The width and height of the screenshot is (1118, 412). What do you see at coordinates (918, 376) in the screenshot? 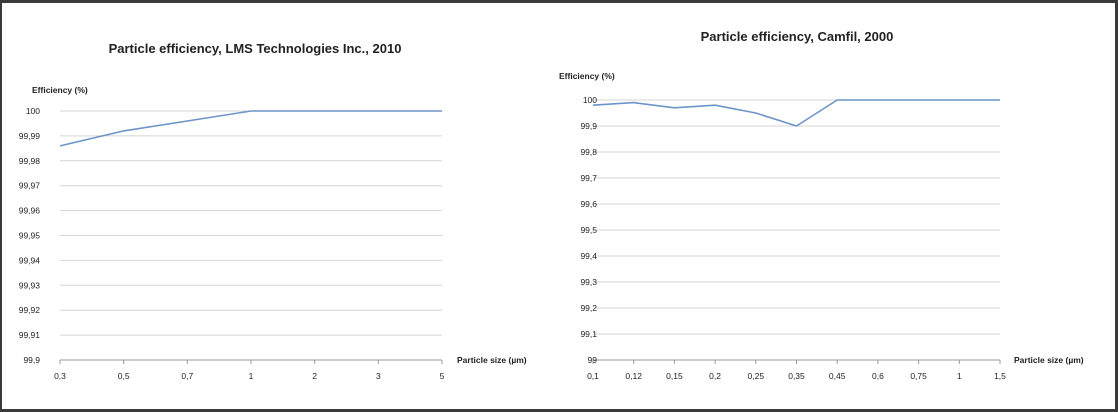
I see `chart-2-x-tick-label: 0,75` at bounding box center [918, 376].